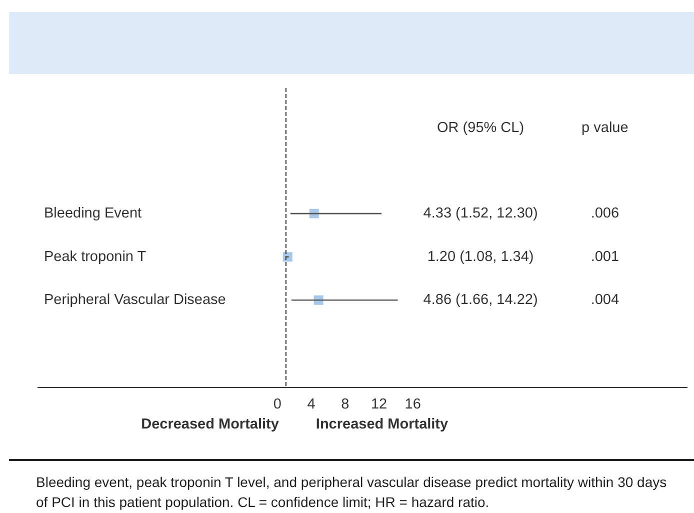 This screenshot has width=694, height=513. What do you see at coordinates (379, 404) in the screenshot?
I see `x-tick-label: 12` at bounding box center [379, 404].